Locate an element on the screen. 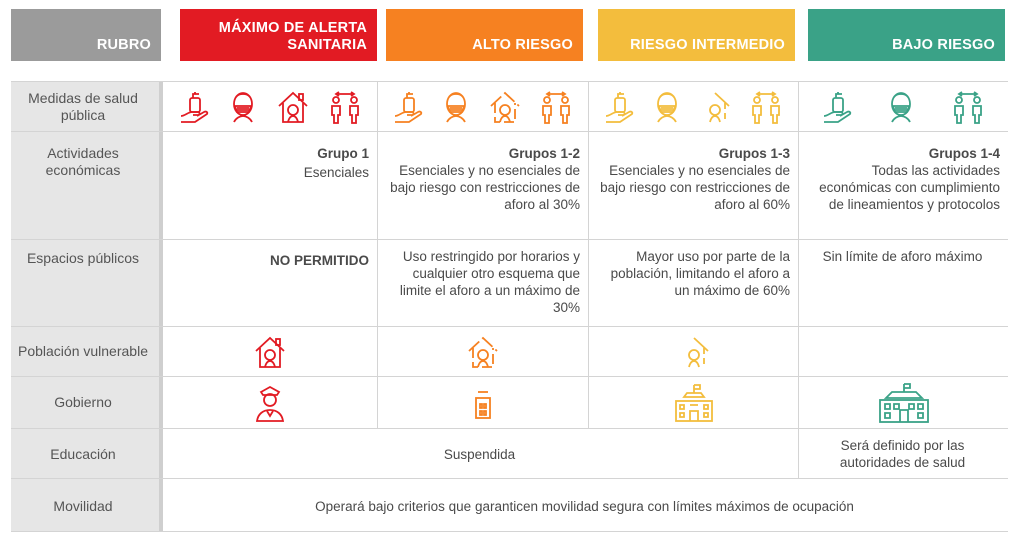 This screenshot has width=1024, height=548. medidas-intermedio is located at coordinates (694, 106).